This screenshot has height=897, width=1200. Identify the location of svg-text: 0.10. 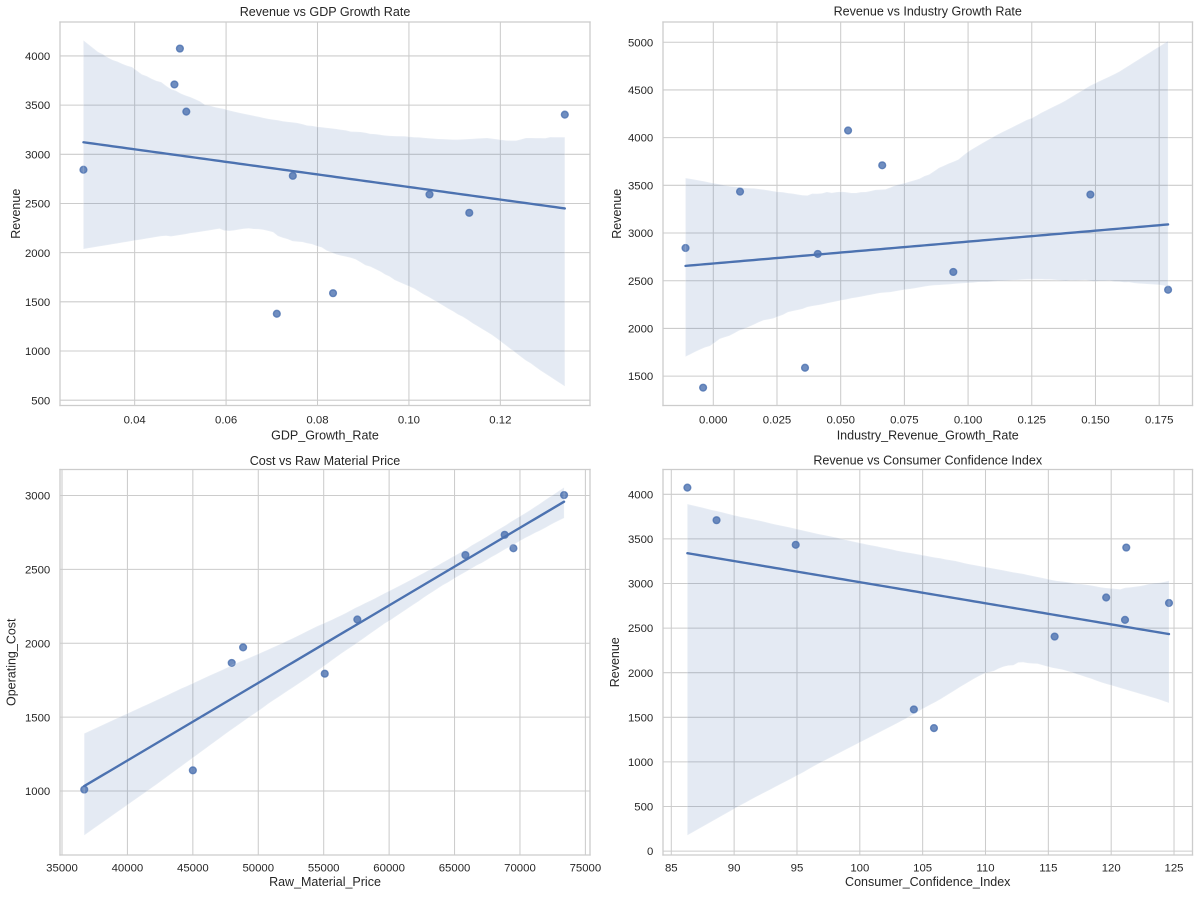
(409, 420).